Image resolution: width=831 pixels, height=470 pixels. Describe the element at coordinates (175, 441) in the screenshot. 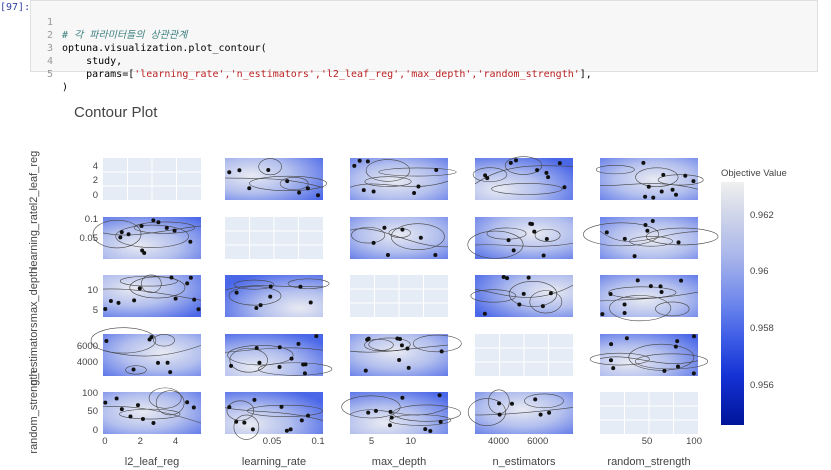

I see `x-tick-label: 4` at that location.